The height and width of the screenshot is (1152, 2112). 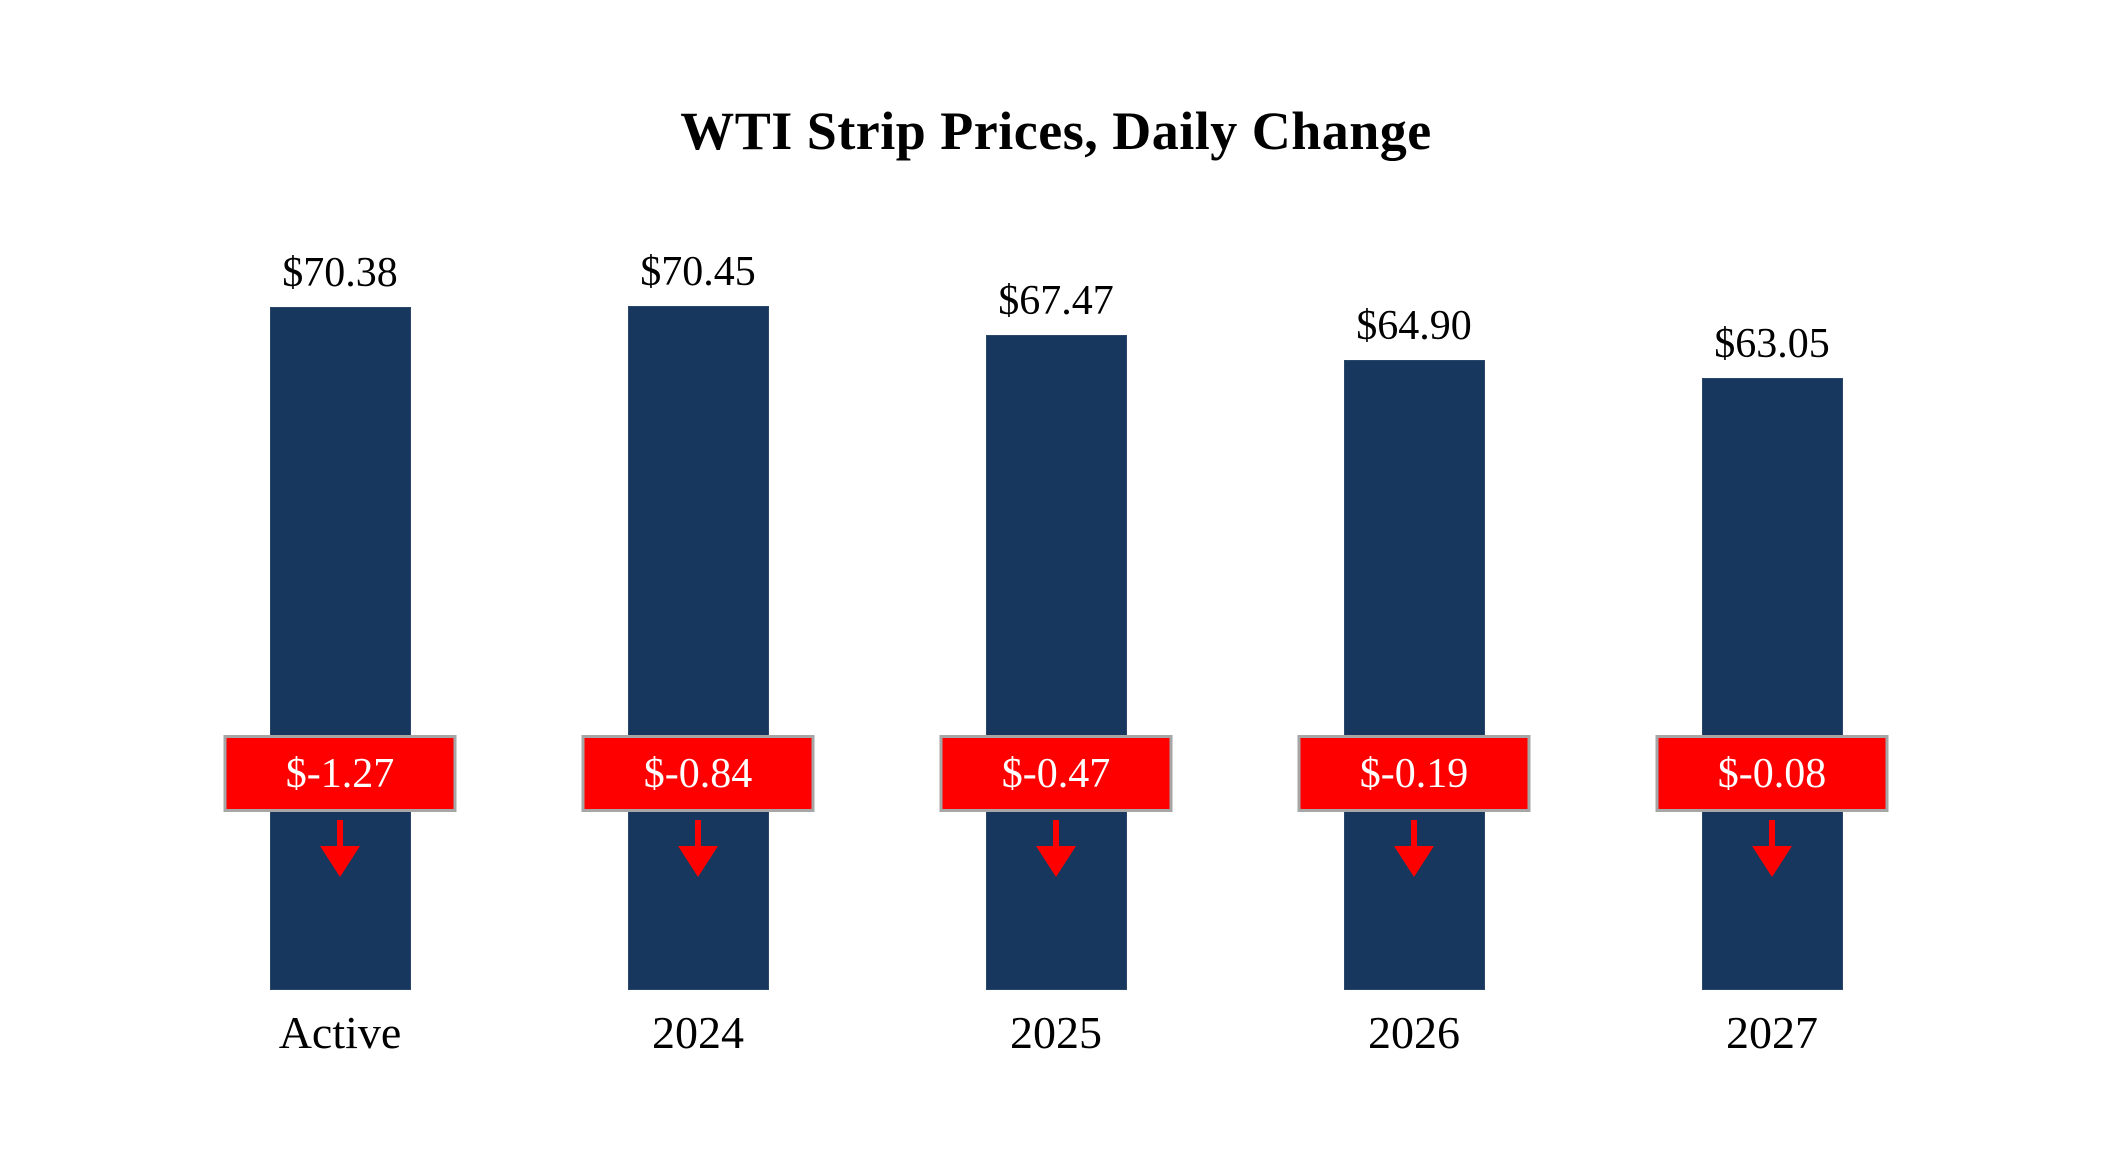 I want to click on category-label: Active, so click(x=340, y=1032).